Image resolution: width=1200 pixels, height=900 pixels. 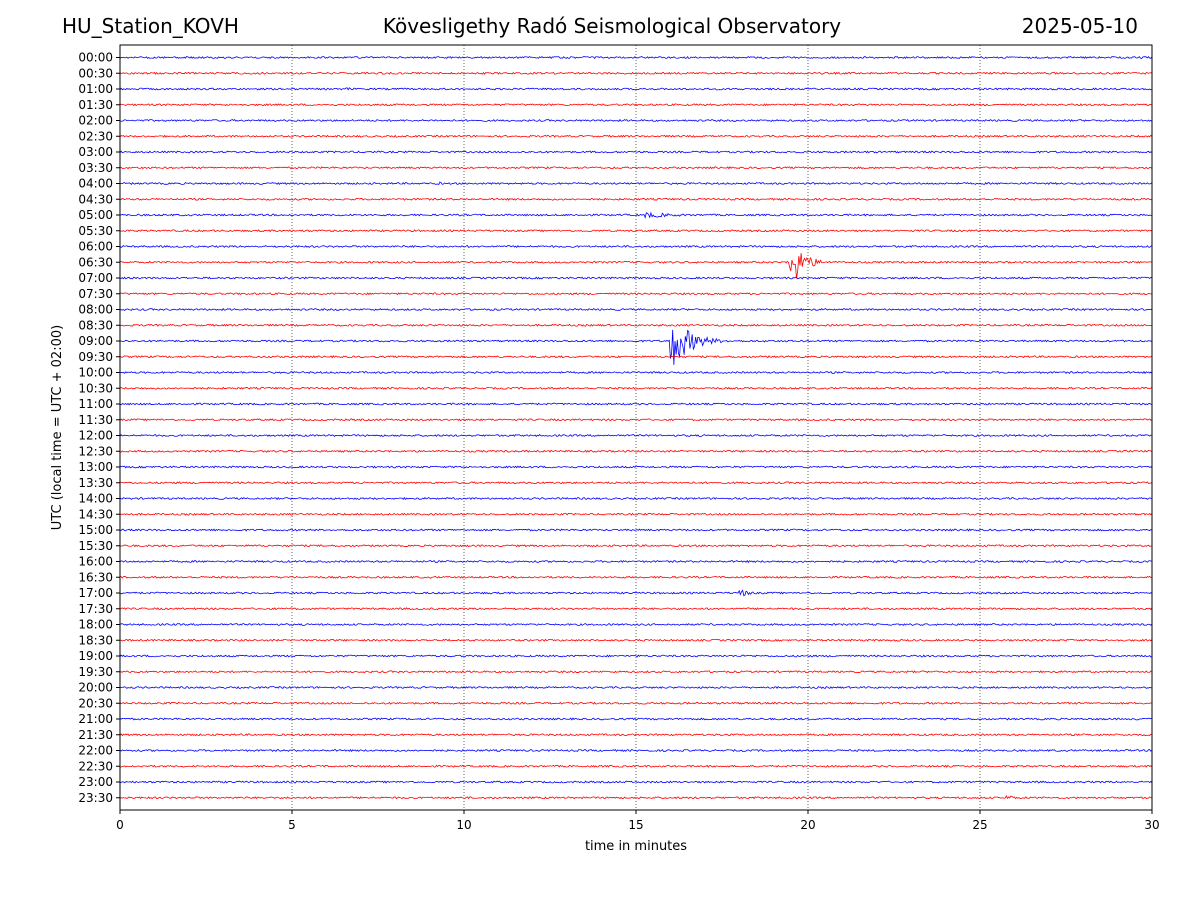 What do you see at coordinates (95, 451) in the screenshot?
I see `y-tick-label: 12:30` at bounding box center [95, 451].